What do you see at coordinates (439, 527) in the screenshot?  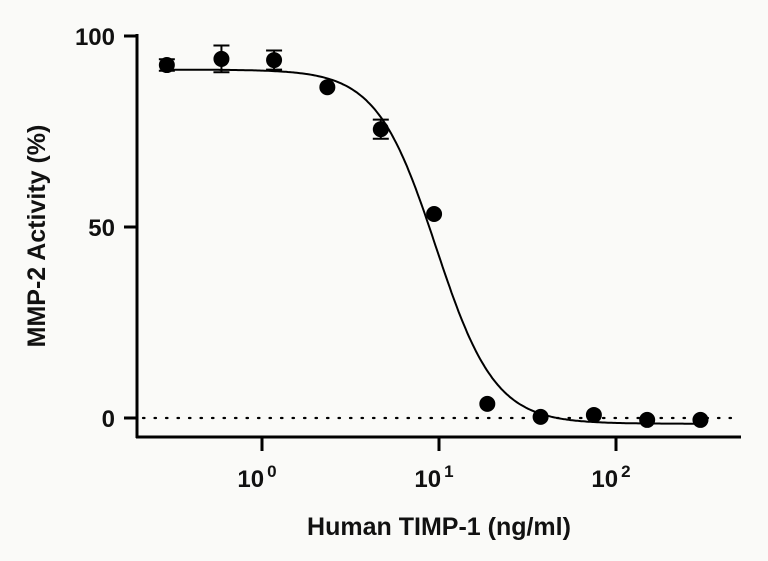 I see `x-axis-label: Human TIMP-1 (ng/ml)` at bounding box center [439, 527].